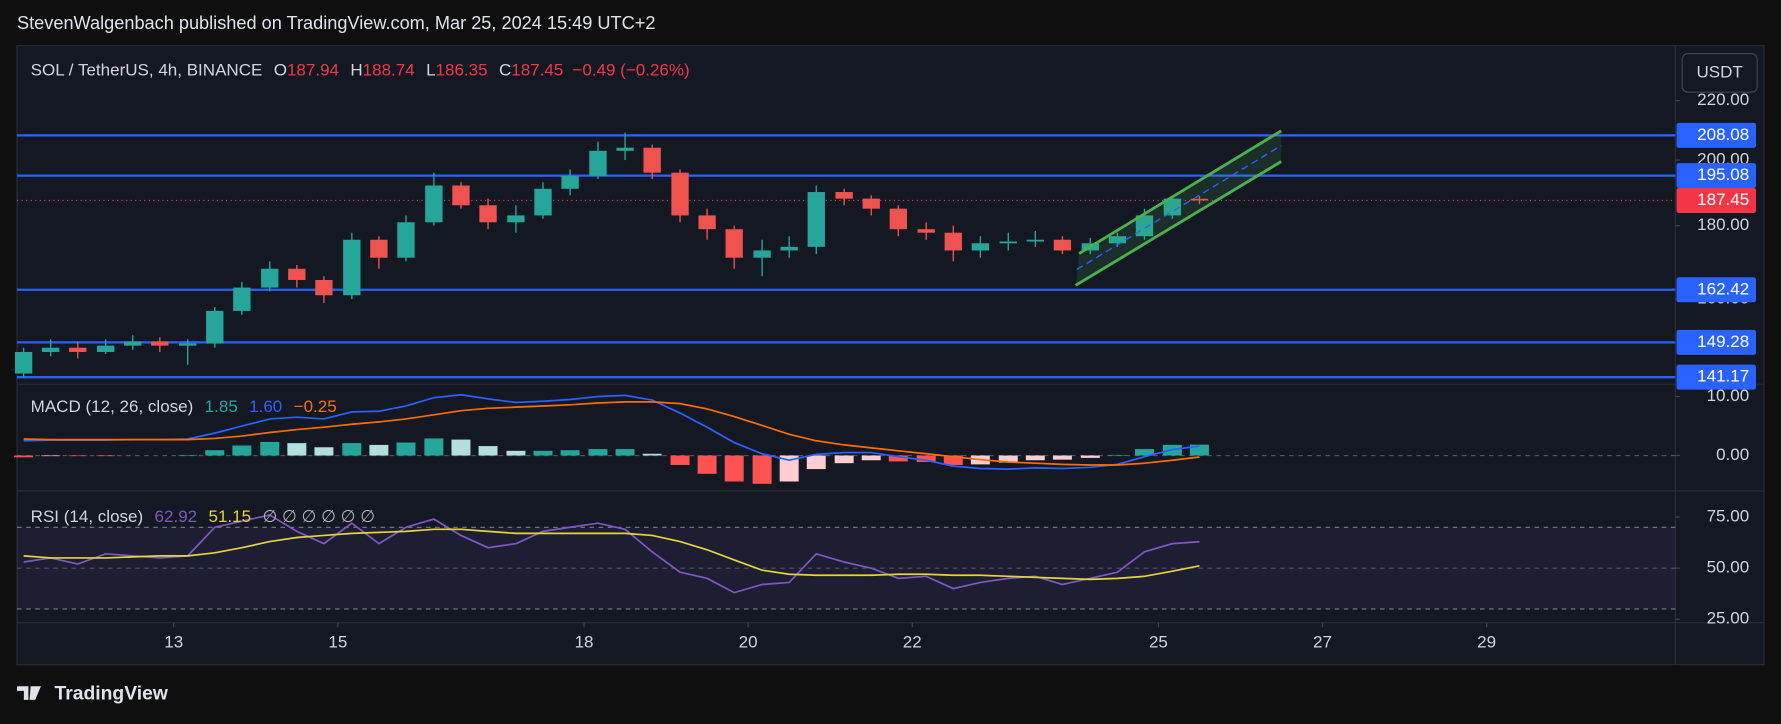 Image resolution: width=1781 pixels, height=724 pixels. What do you see at coordinates (462, 69) in the screenshot?
I see `legend-ohlc-value: 186.35` at bounding box center [462, 69].